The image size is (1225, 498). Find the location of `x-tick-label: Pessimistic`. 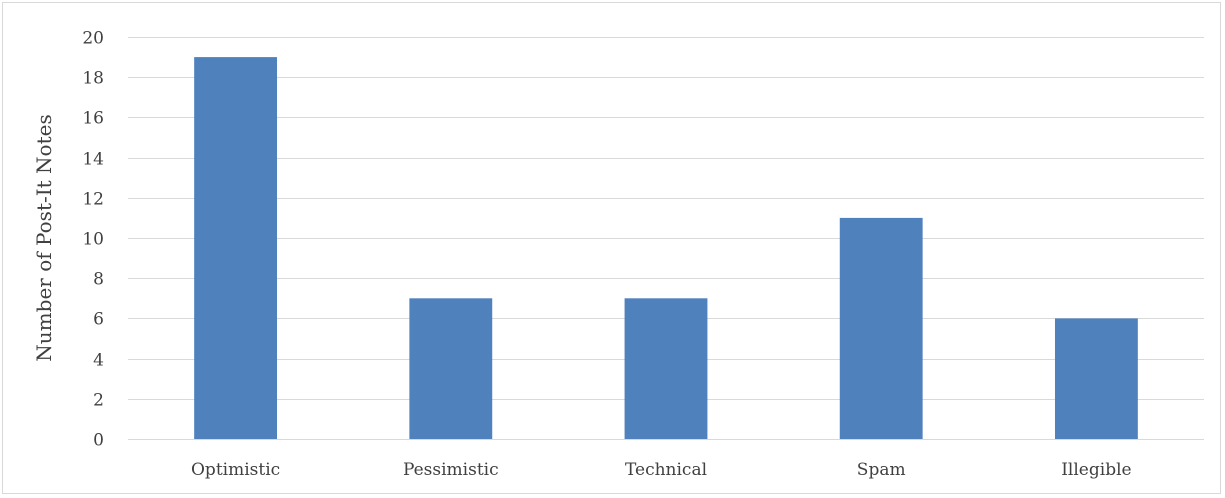

x-tick-label: Pessimistic is located at coordinates (451, 470).